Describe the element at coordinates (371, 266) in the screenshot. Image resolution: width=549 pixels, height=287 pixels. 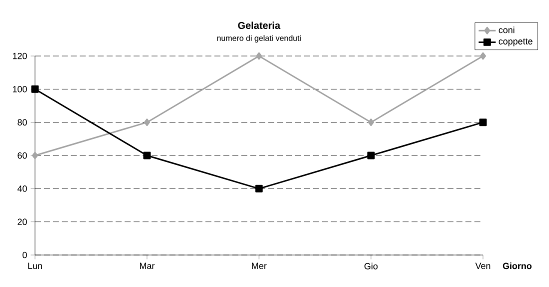
I see `x-tick-label: Gio` at that location.